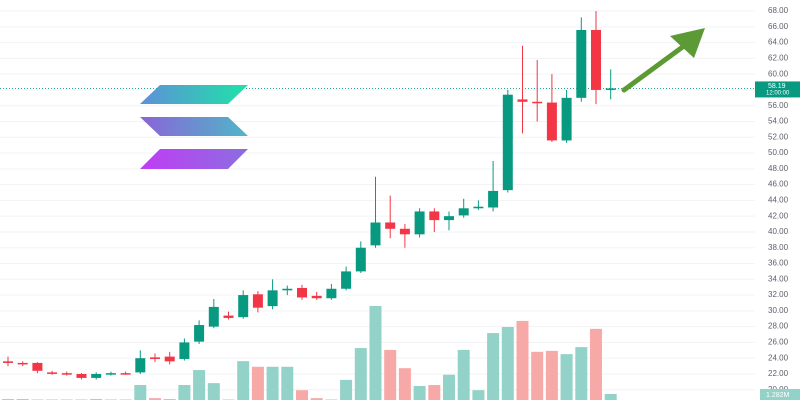  What do you see at coordinates (778, 94) in the screenshot?
I see `countdown-label: 12:00:00` at bounding box center [778, 94].